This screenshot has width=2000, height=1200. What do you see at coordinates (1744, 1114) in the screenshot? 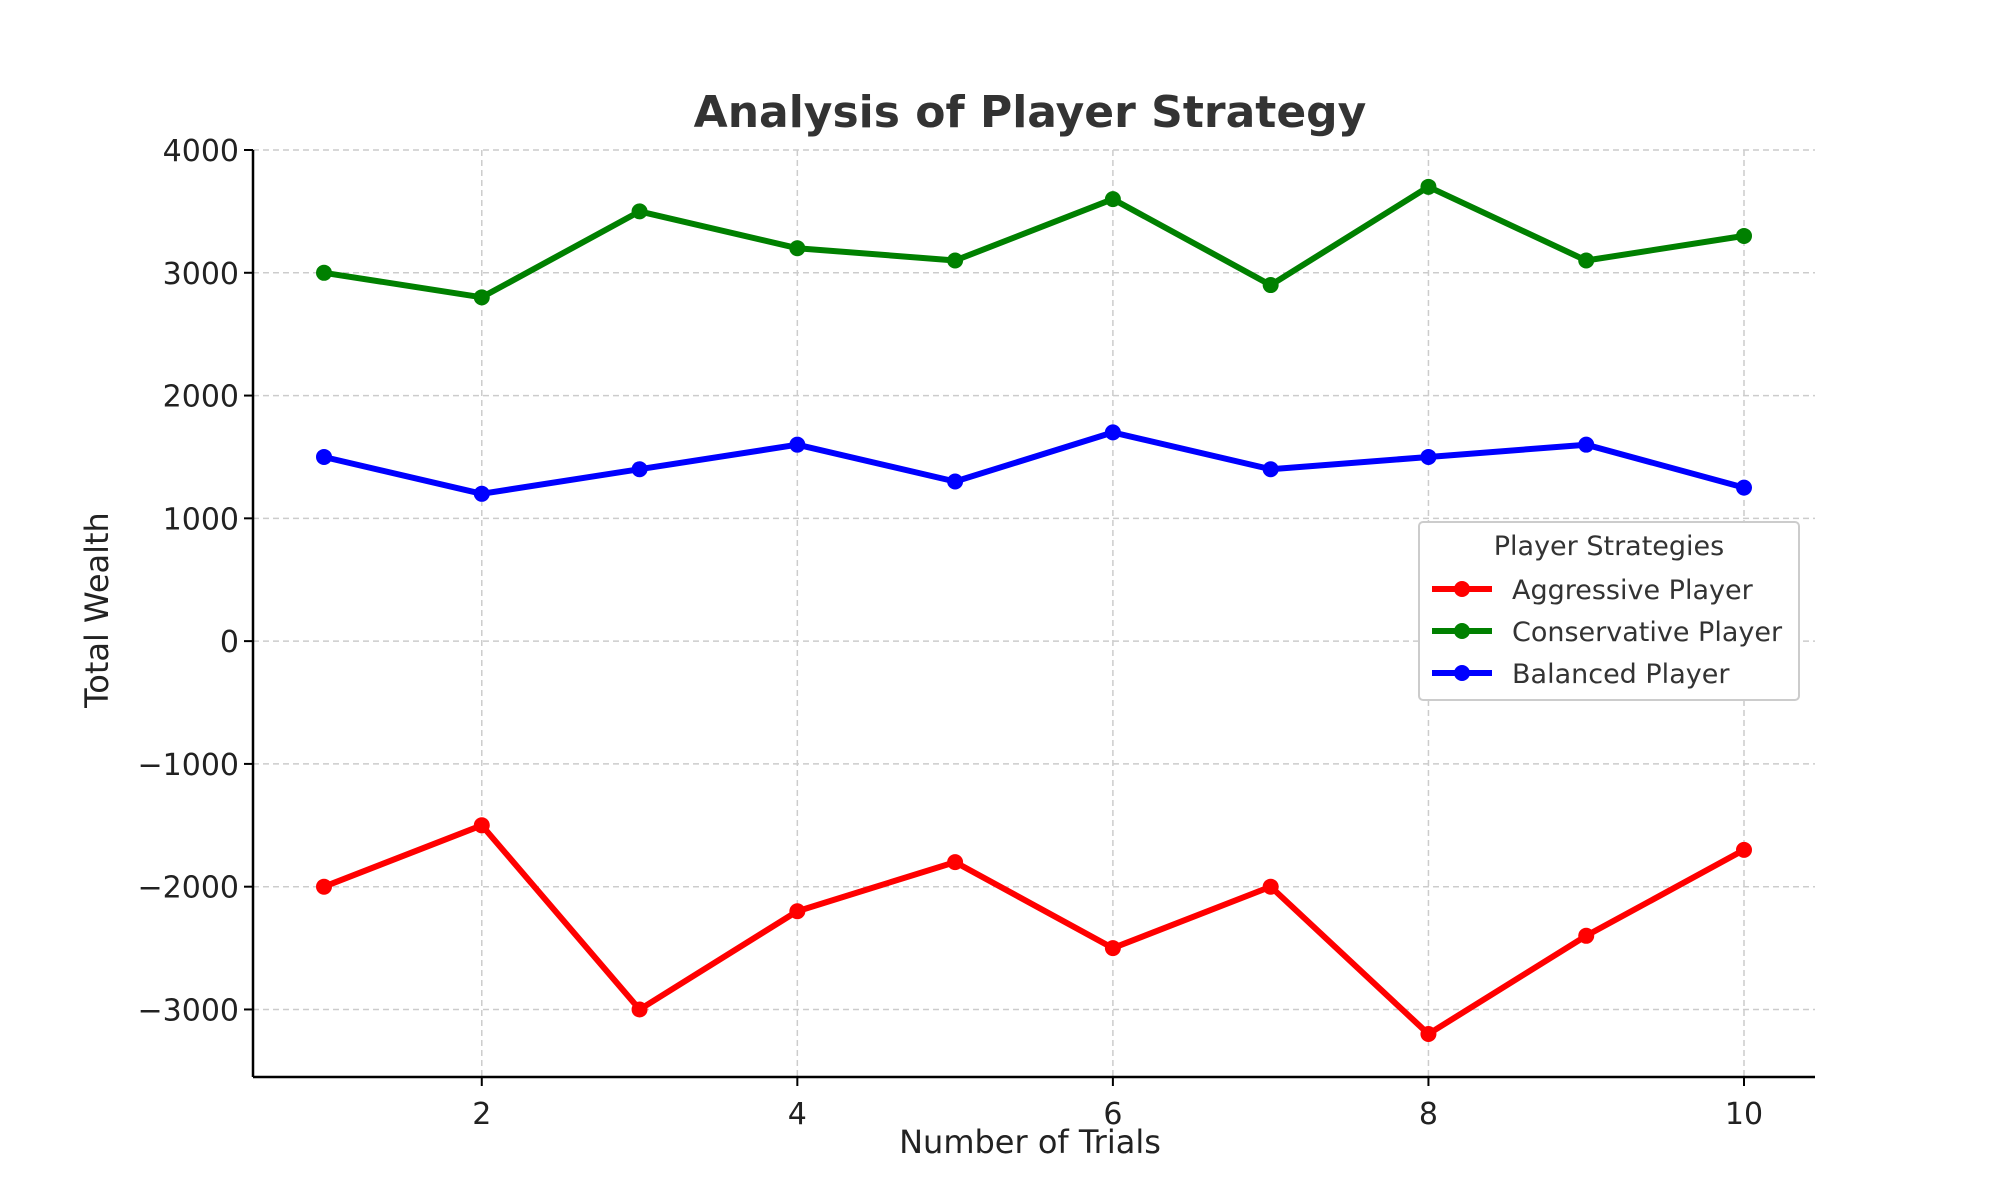
I see `x-tick-label: 10` at bounding box center [1744, 1114].